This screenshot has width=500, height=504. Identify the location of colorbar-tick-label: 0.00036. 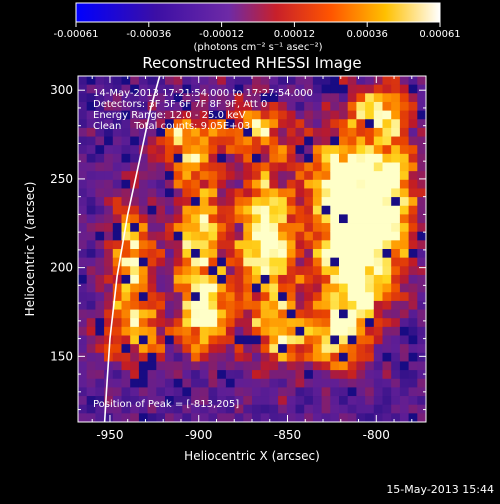
(367, 34).